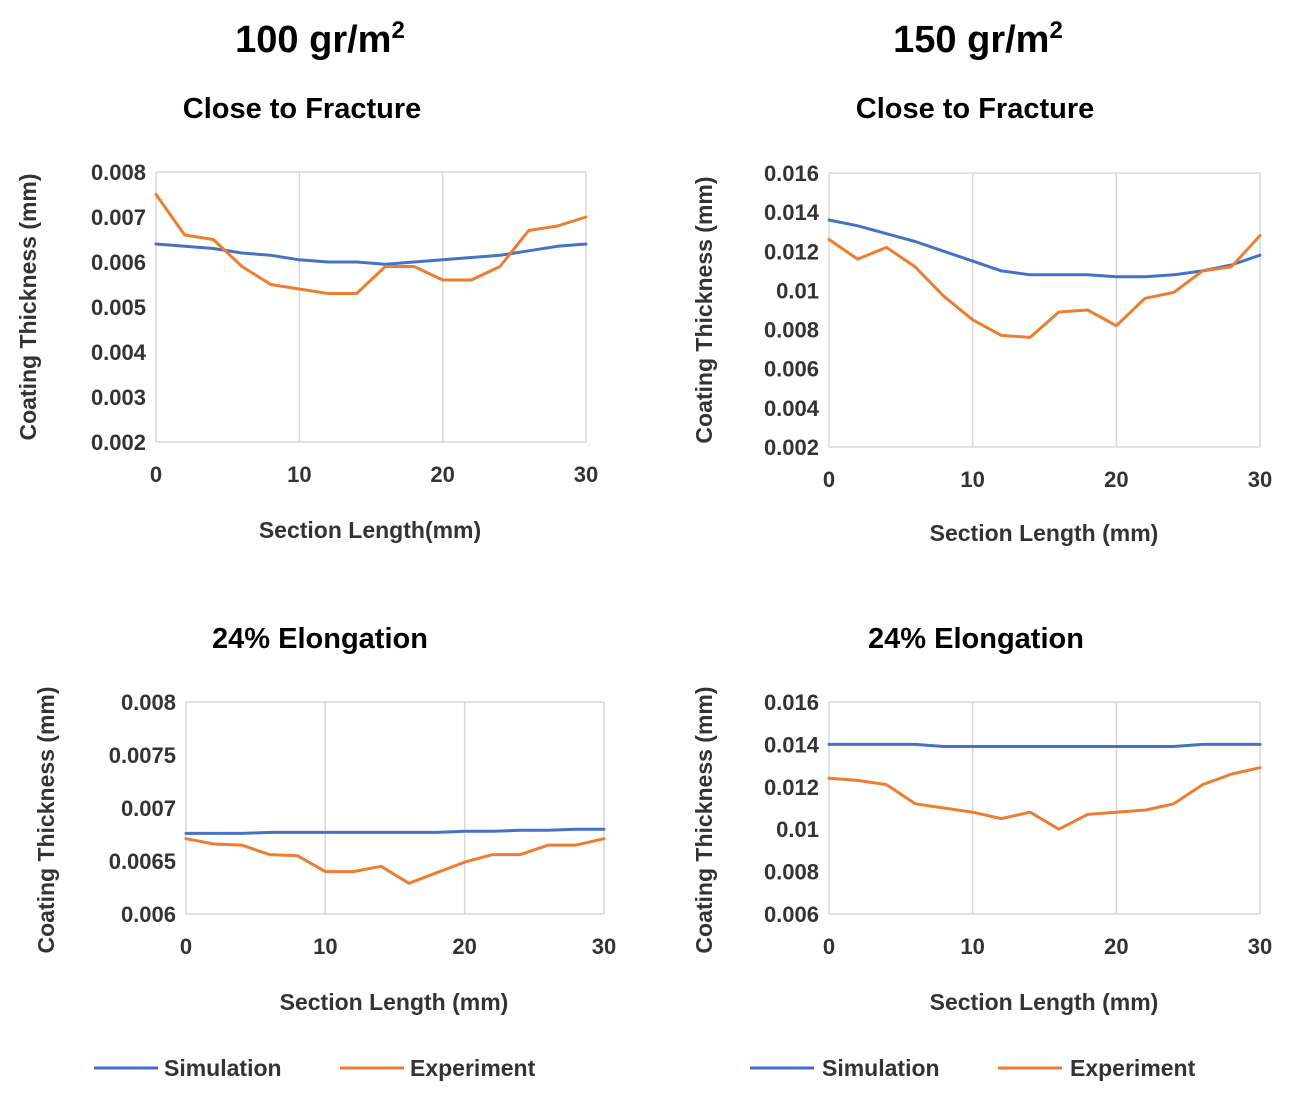  Describe the element at coordinates (142, 861) in the screenshot. I see `y-tick-label: 0.0065` at that location.